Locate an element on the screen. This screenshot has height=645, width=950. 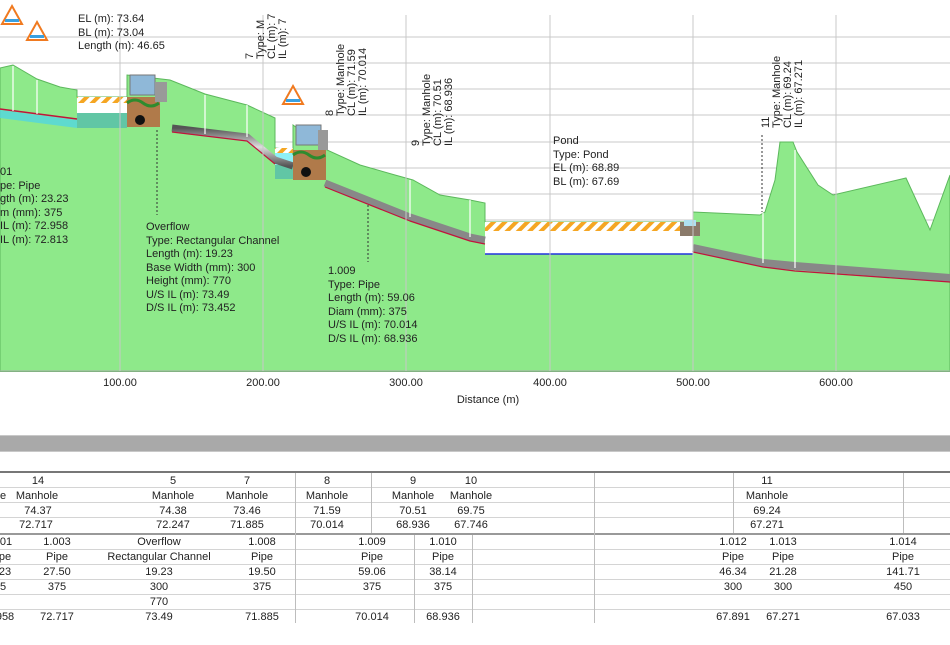
link-diameter: 5 is located at coordinates (3, 587).